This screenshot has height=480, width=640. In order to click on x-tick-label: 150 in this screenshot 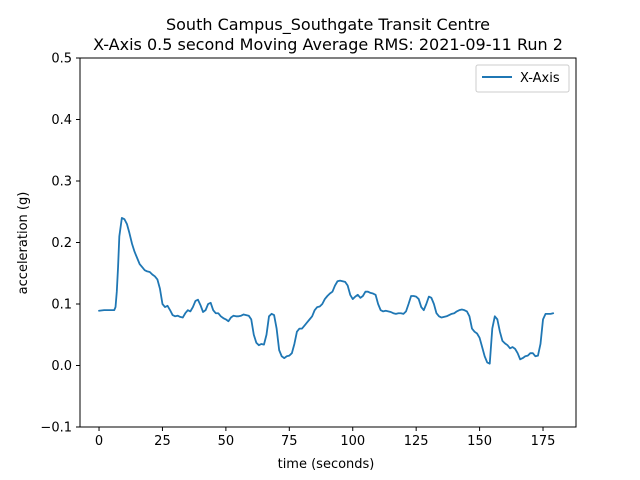, I will do `click(479, 441)`.